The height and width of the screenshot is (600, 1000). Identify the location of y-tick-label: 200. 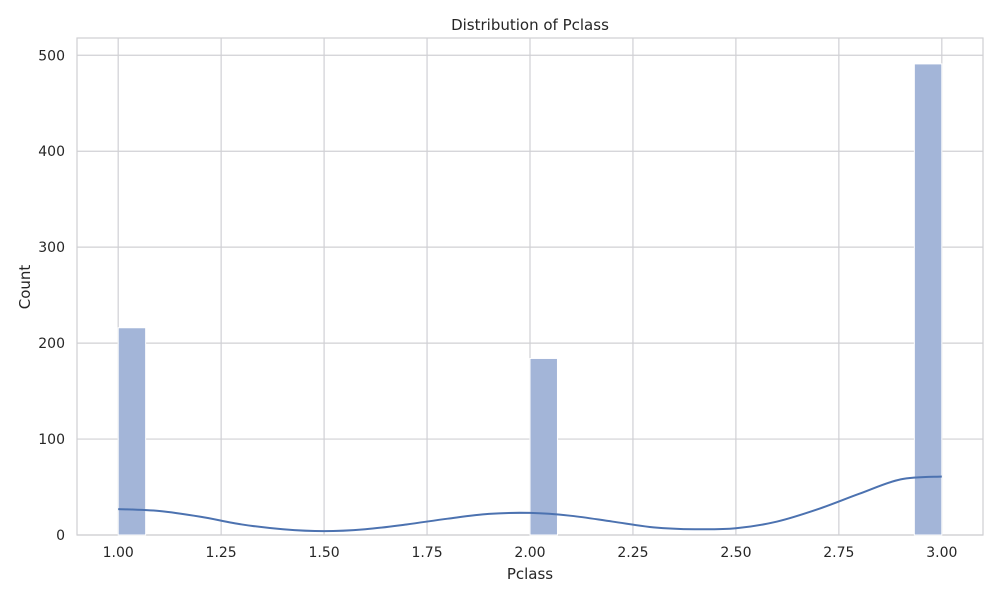
(51, 344).